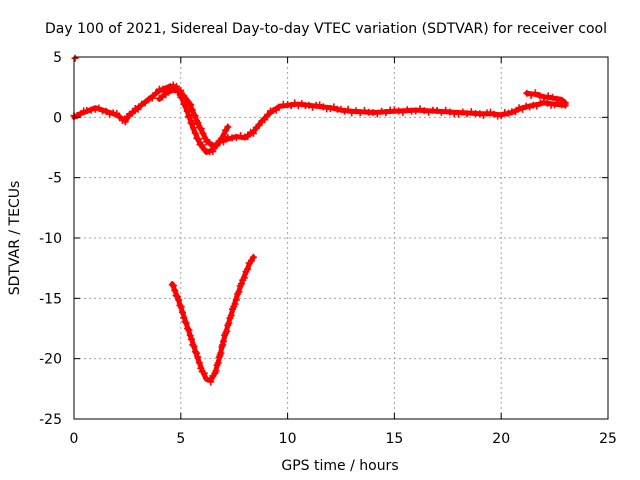 The height and width of the screenshot is (480, 640). What do you see at coordinates (74, 439) in the screenshot?
I see `x-tick-label: 0` at bounding box center [74, 439].